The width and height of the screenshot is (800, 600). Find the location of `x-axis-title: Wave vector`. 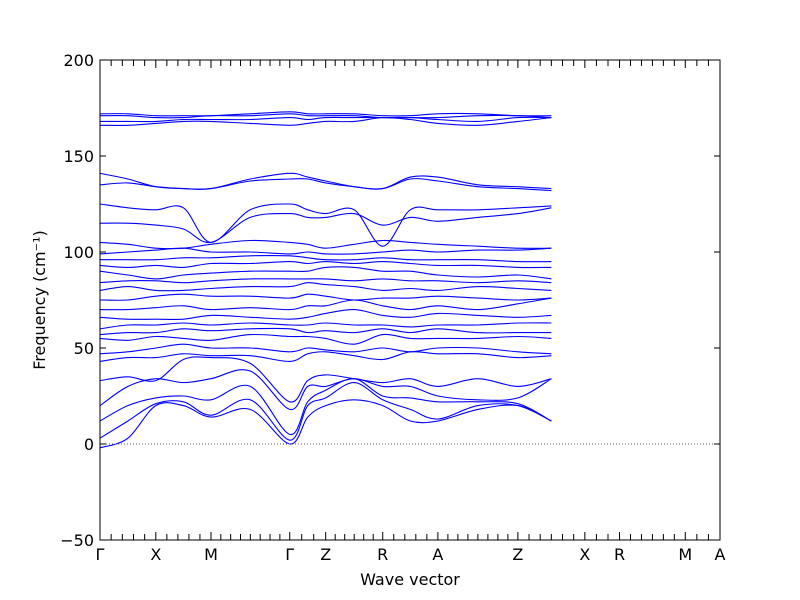

x-axis-title: Wave vector is located at coordinates (410, 579).